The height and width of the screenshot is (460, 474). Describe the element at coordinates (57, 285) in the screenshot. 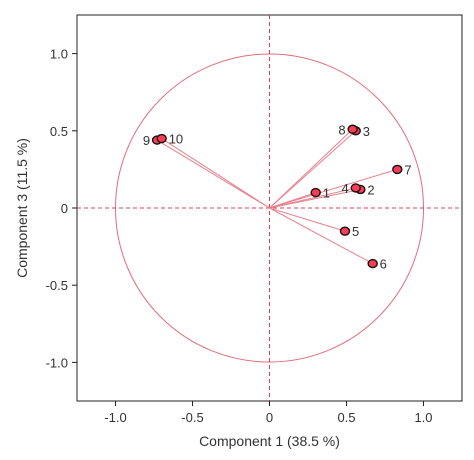

I see `y-tick-label: -0.5` at that location.